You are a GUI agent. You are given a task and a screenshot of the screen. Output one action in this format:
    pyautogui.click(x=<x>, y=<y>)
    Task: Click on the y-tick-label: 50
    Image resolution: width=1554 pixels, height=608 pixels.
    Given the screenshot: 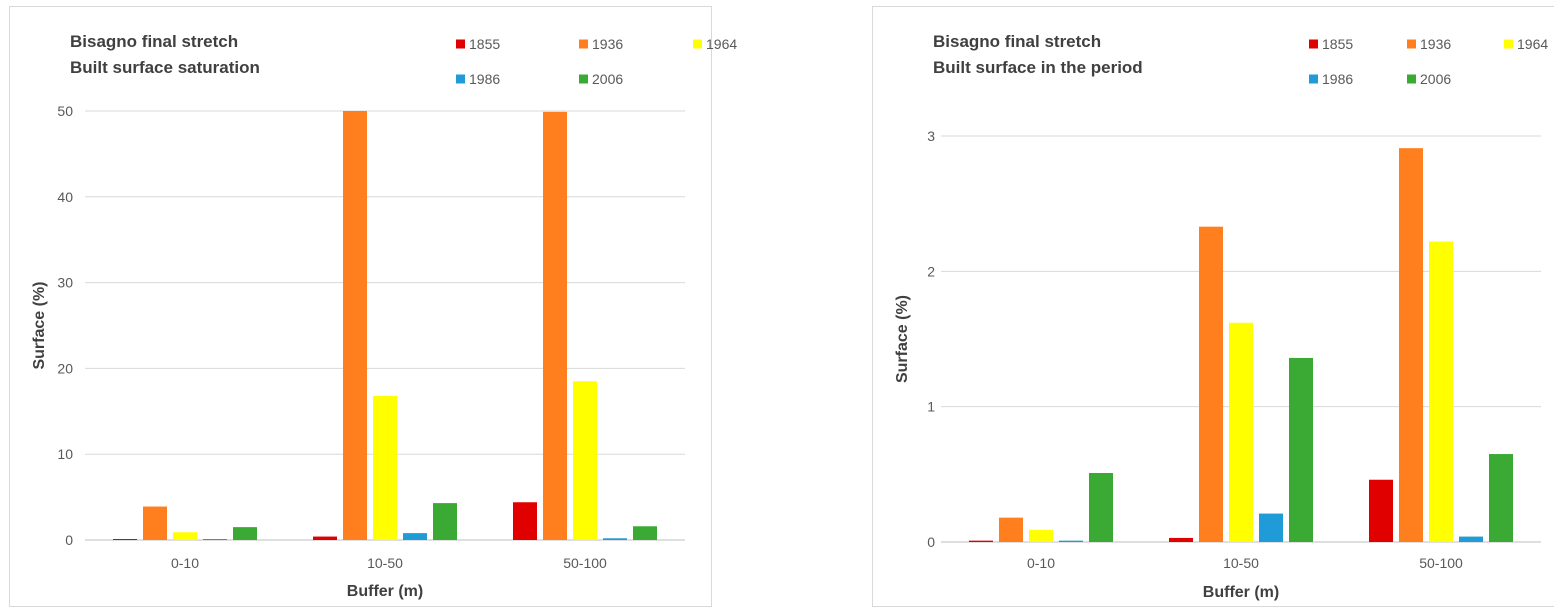 What is the action you would take?
    pyautogui.click(x=65, y=111)
    